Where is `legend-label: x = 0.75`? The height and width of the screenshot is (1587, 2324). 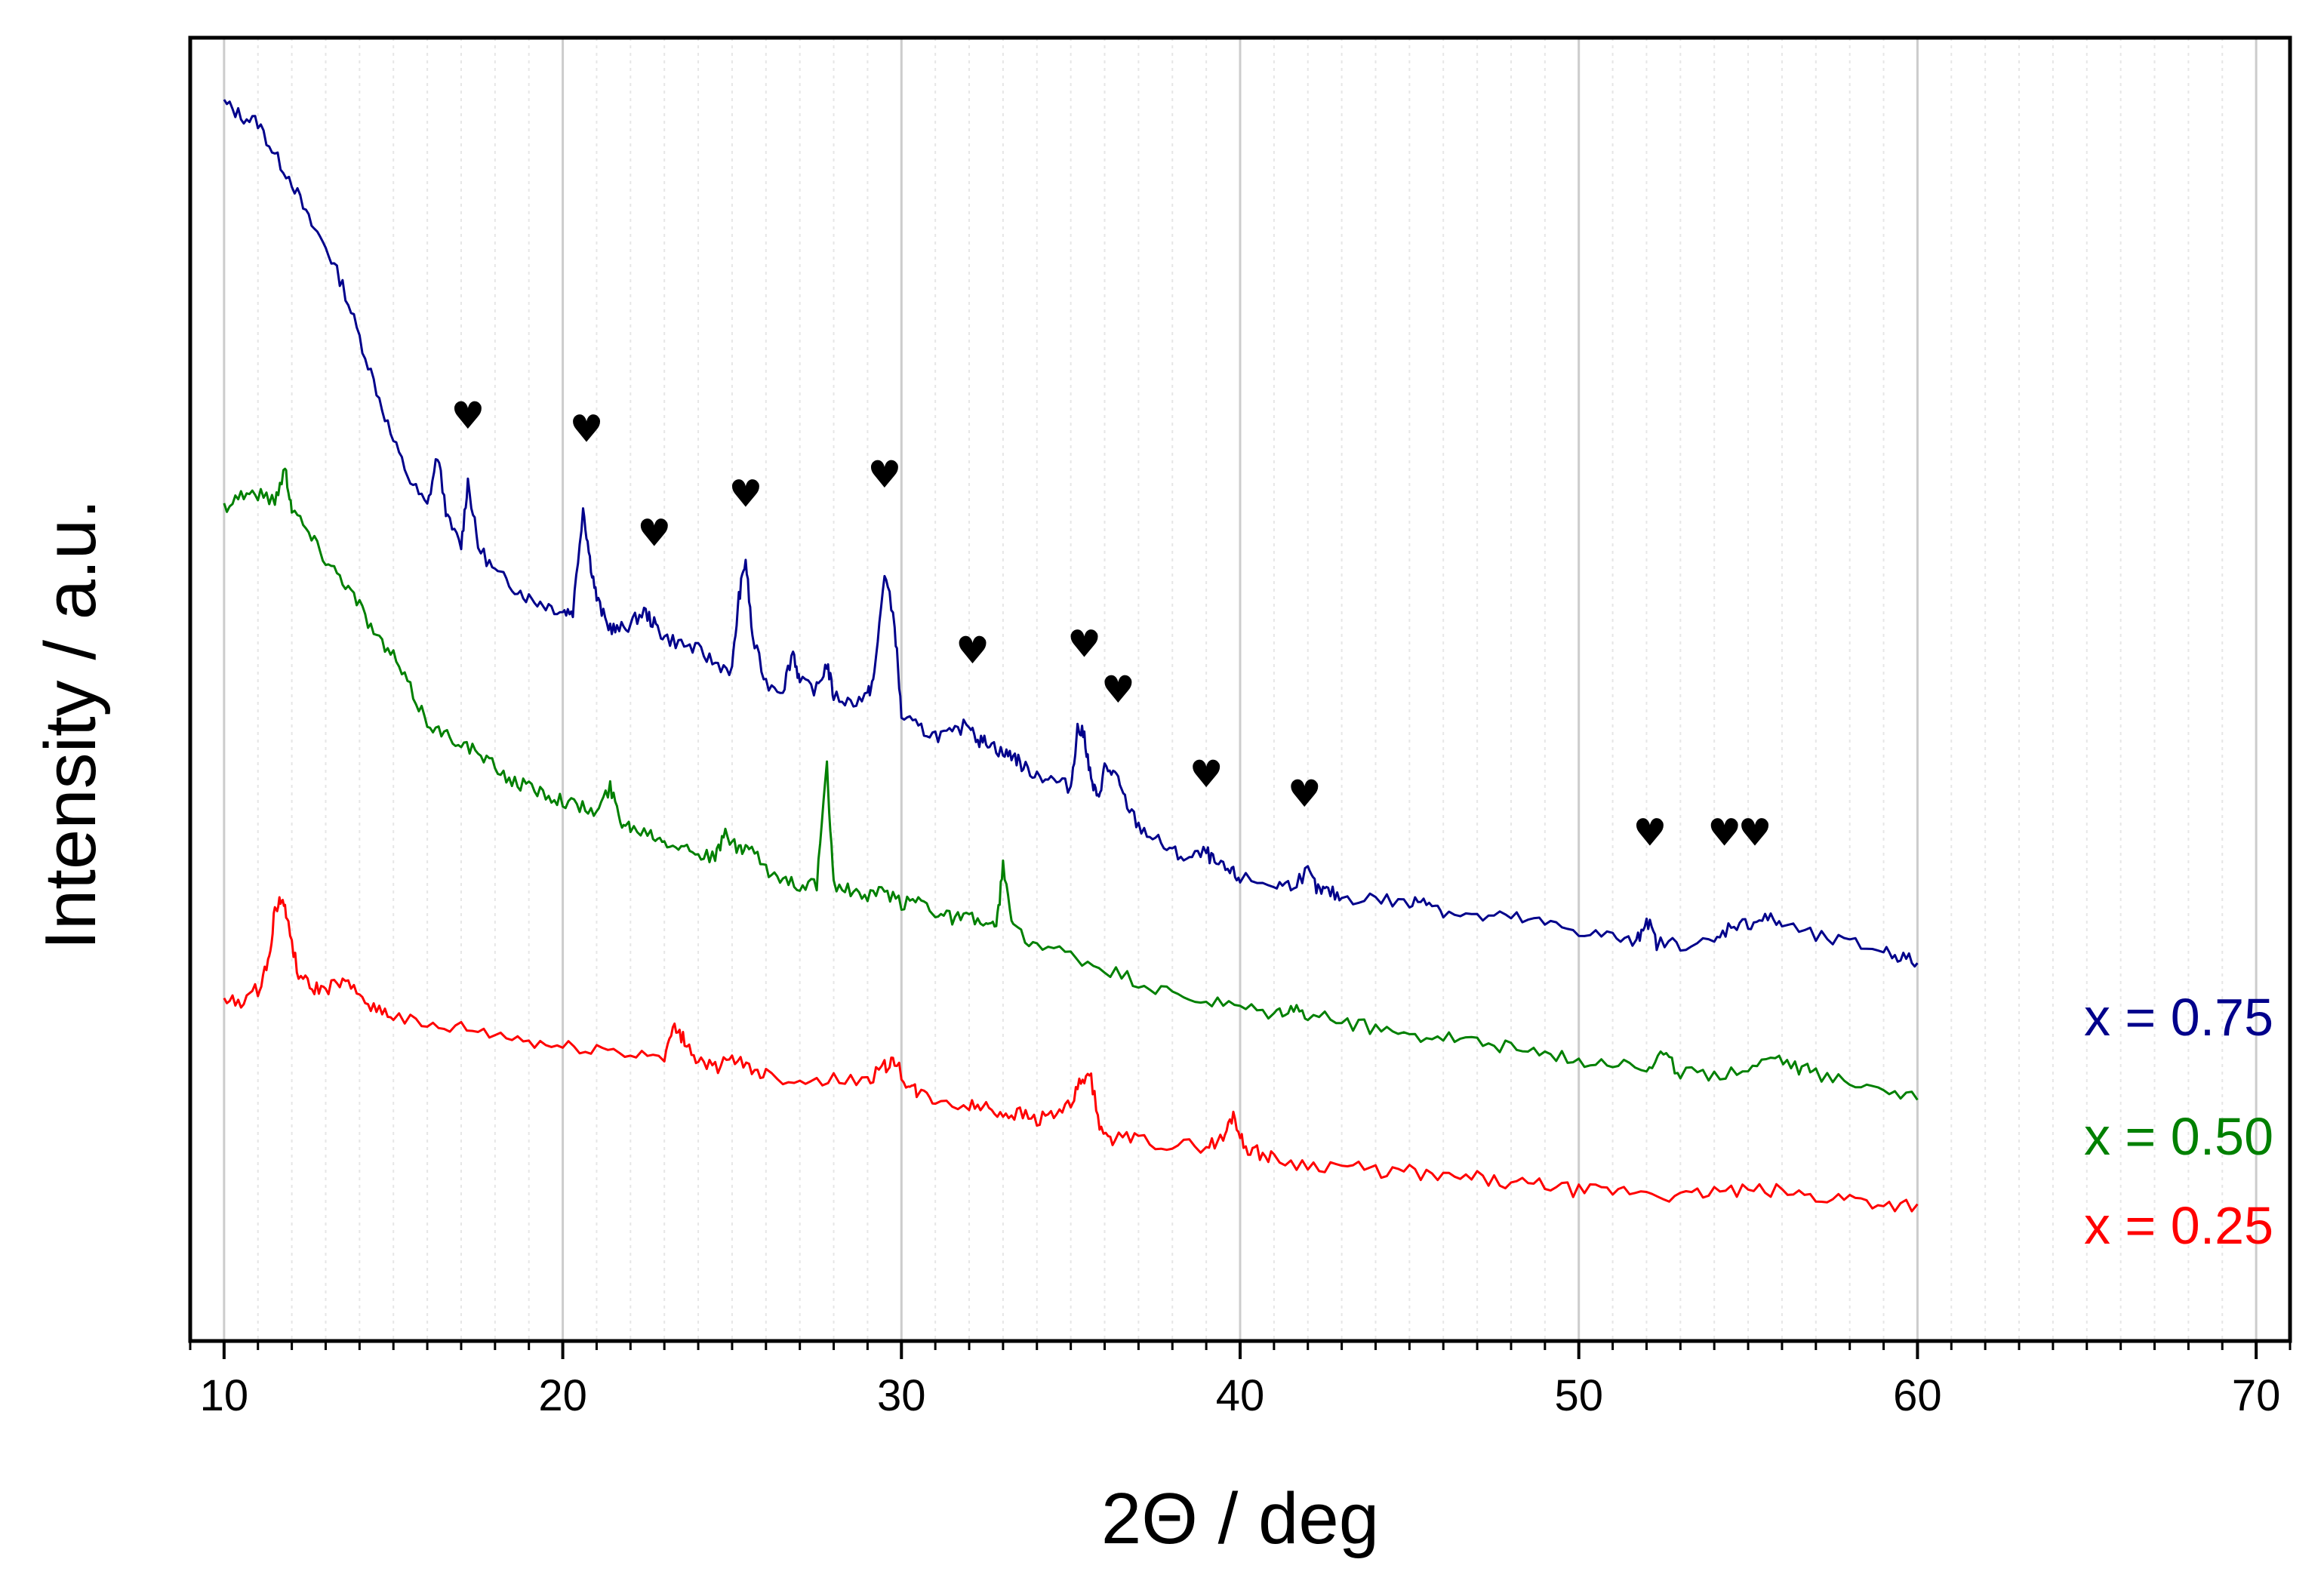
legend-label: x = 0.75 is located at coordinates (2178, 1017).